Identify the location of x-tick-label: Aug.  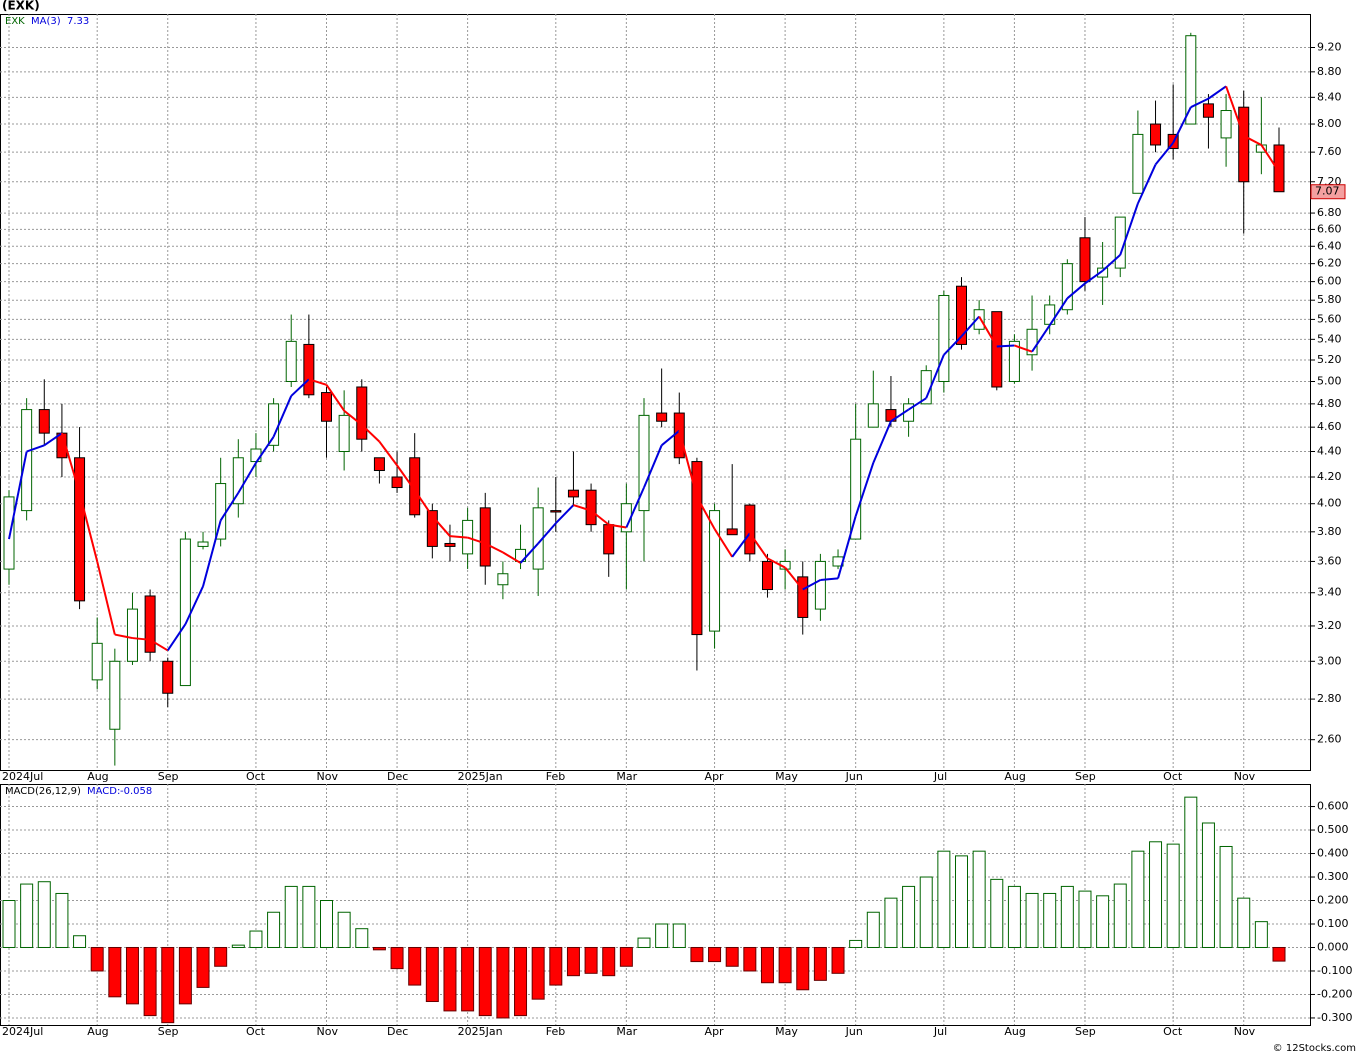
(1014, 776).